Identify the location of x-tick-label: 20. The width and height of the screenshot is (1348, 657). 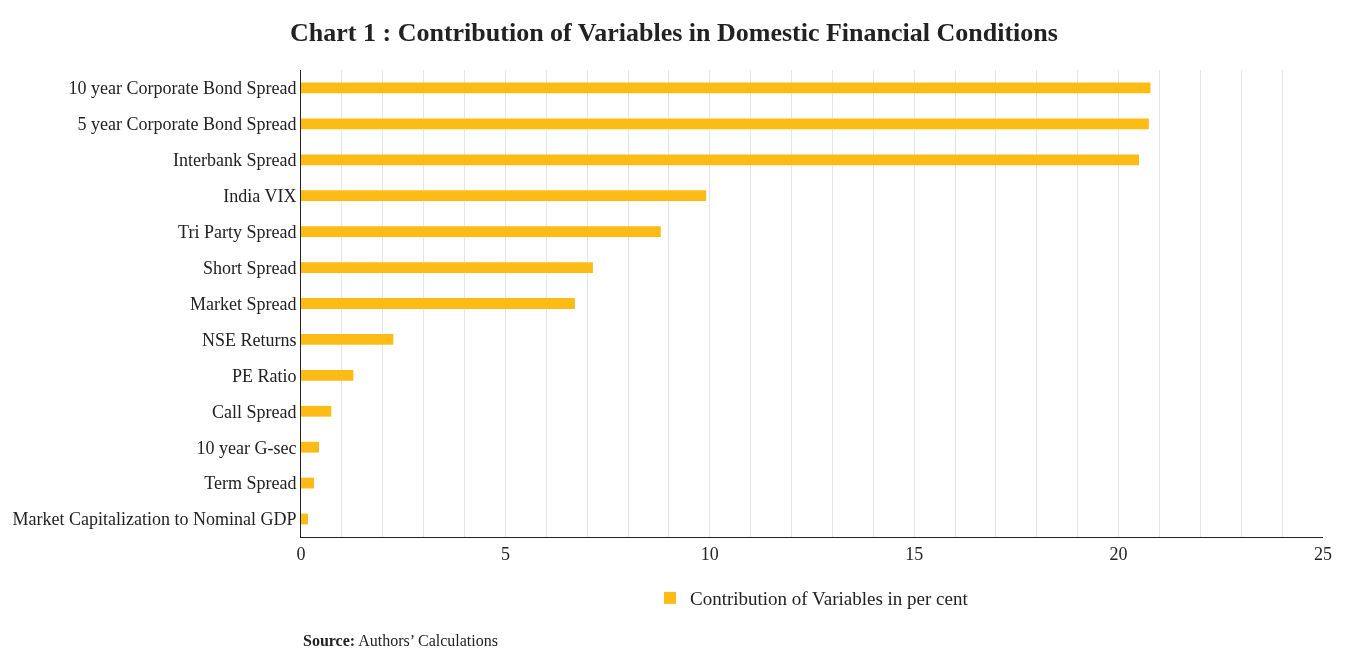
(1118, 553).